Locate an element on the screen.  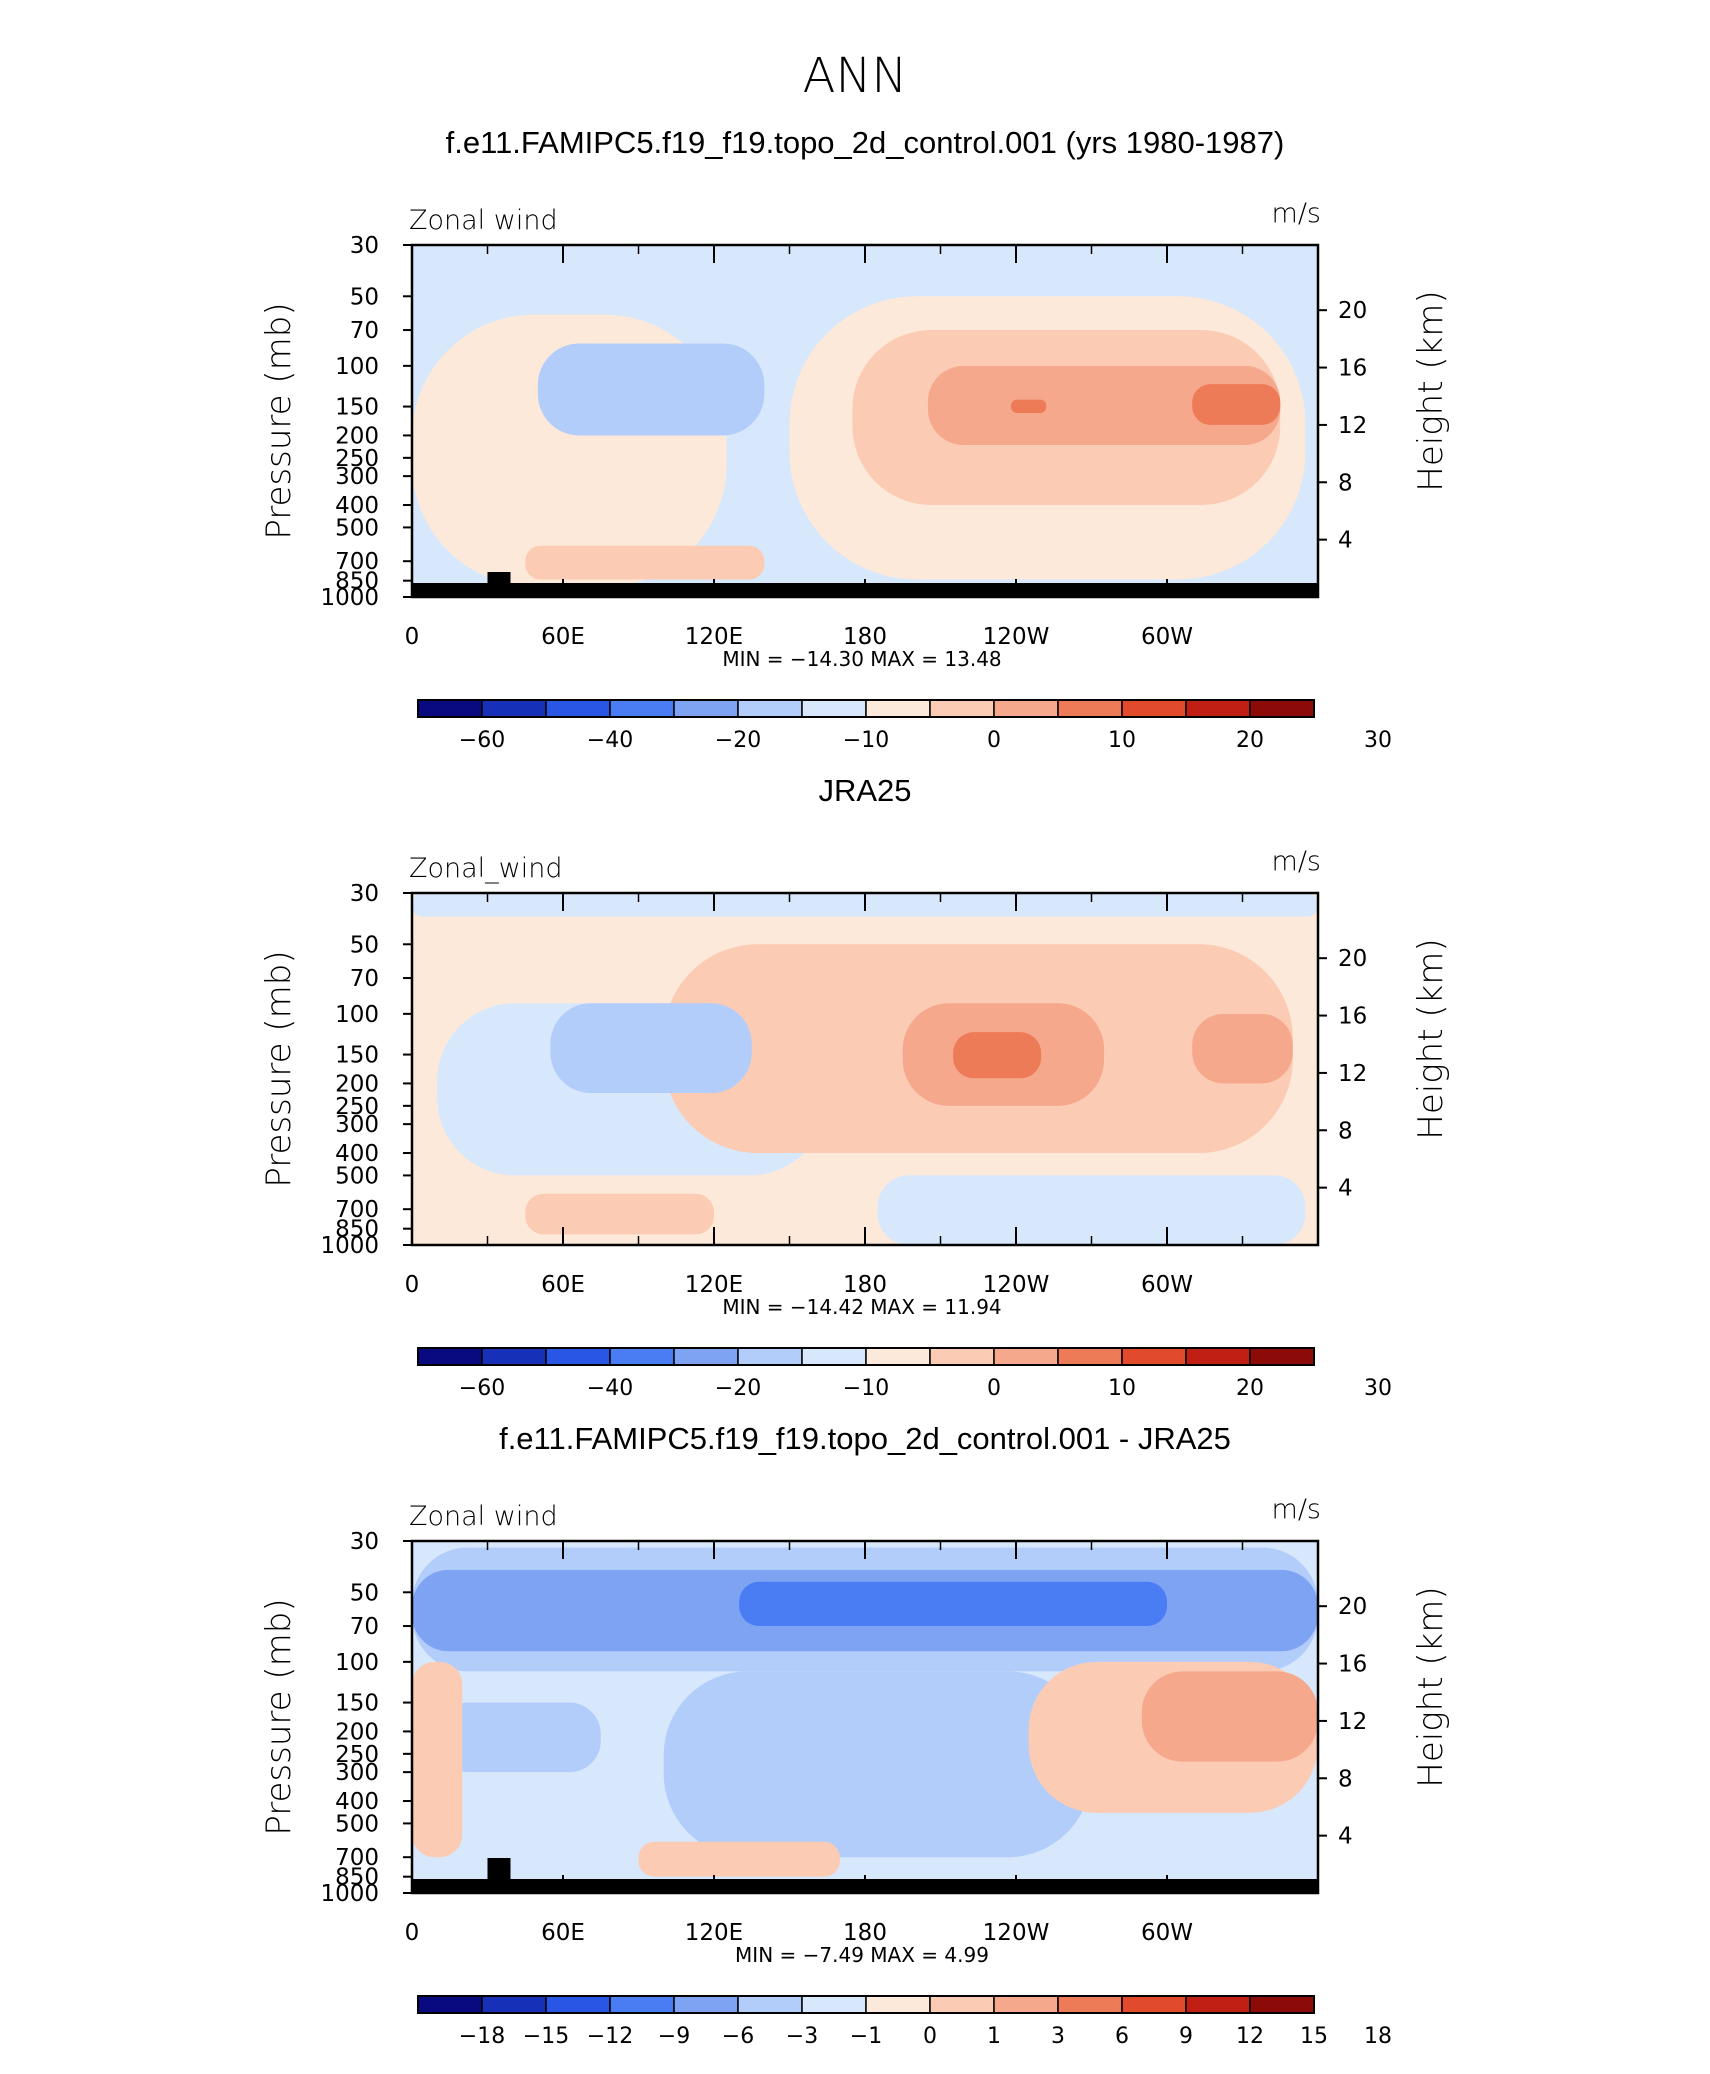
min-max-stats: MIN = −14.42 MAX = 11.94 is located at coordinates (861, 1307).